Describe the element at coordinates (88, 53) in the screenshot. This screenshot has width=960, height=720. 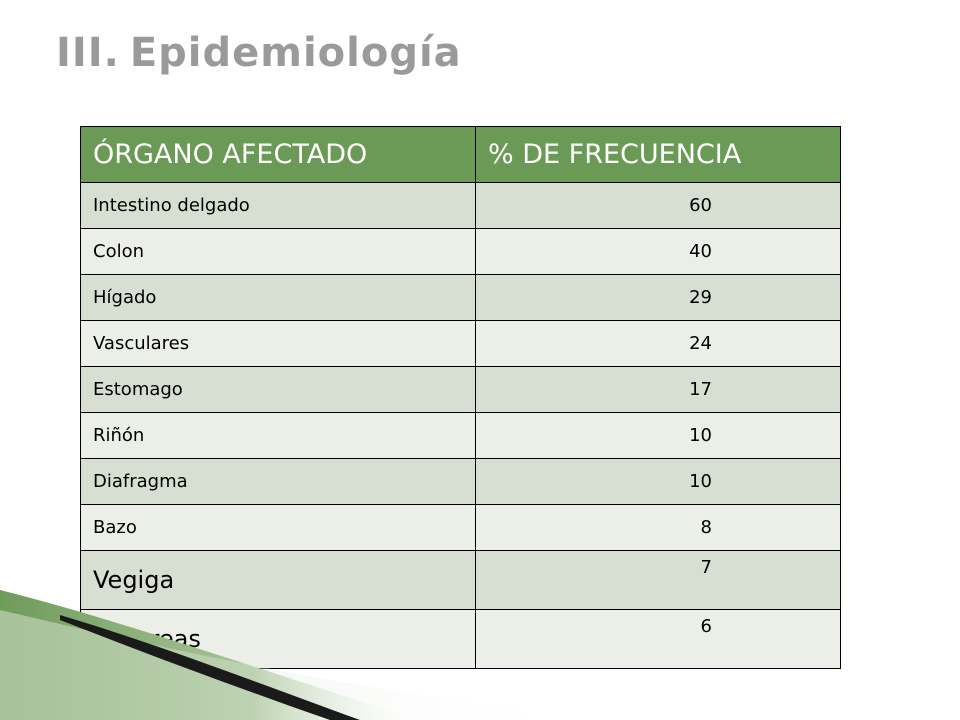
I see `title-numeral: III.` at that location.